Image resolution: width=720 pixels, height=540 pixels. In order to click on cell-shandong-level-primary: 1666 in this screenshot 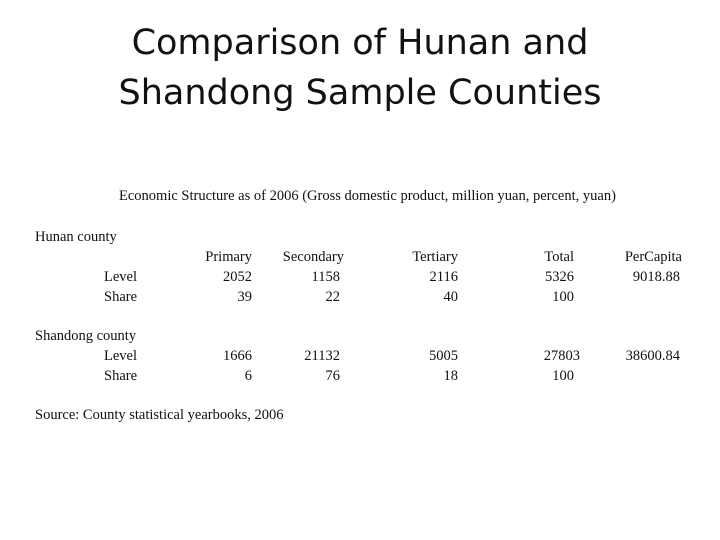, I will do `click(237, 356)`.